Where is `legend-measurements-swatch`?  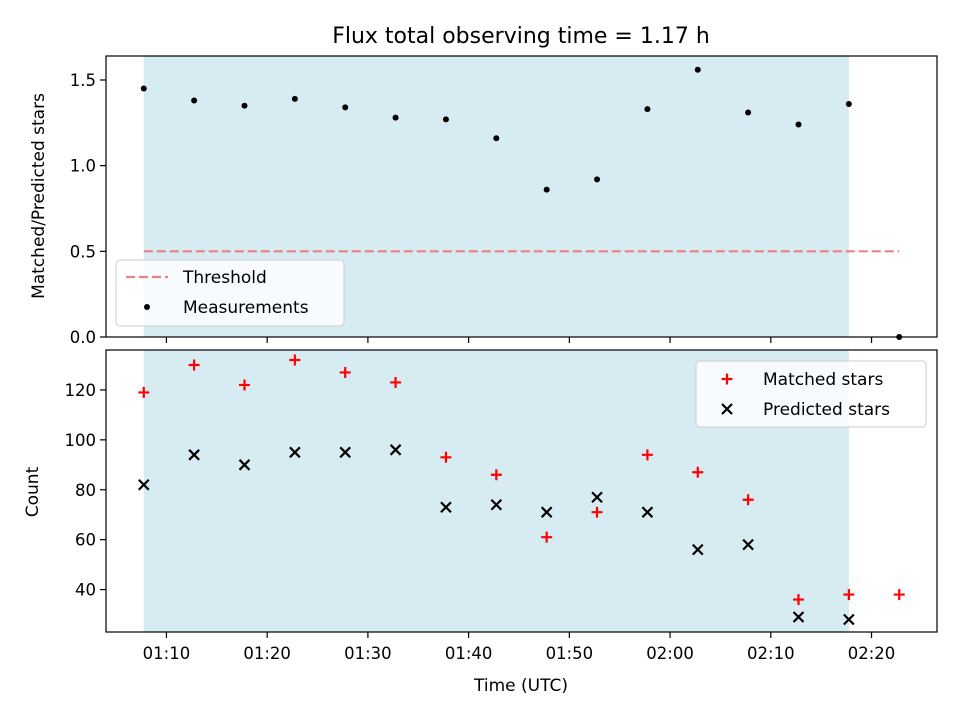 legend-measurements-swatch is located at coordinates (147, 307).